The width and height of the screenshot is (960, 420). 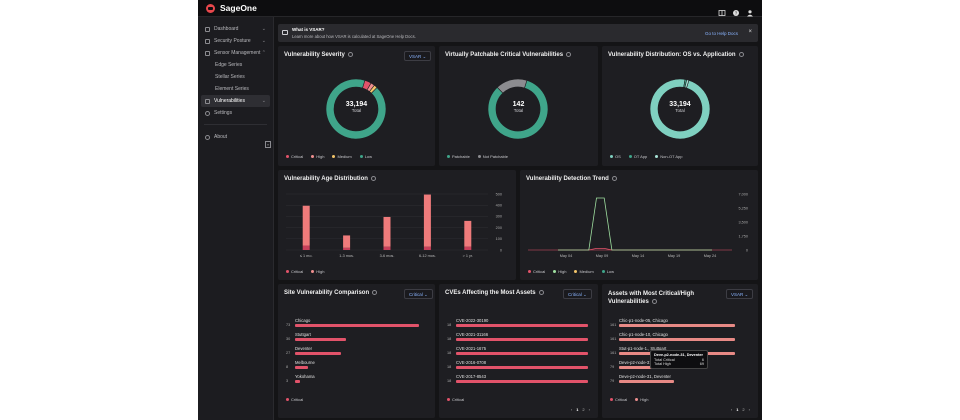 What do you see at coordinates (492, 156) in the screenshot?
I see `legend-not-patchable: Not Patchable` at bounding box center [492, 156].